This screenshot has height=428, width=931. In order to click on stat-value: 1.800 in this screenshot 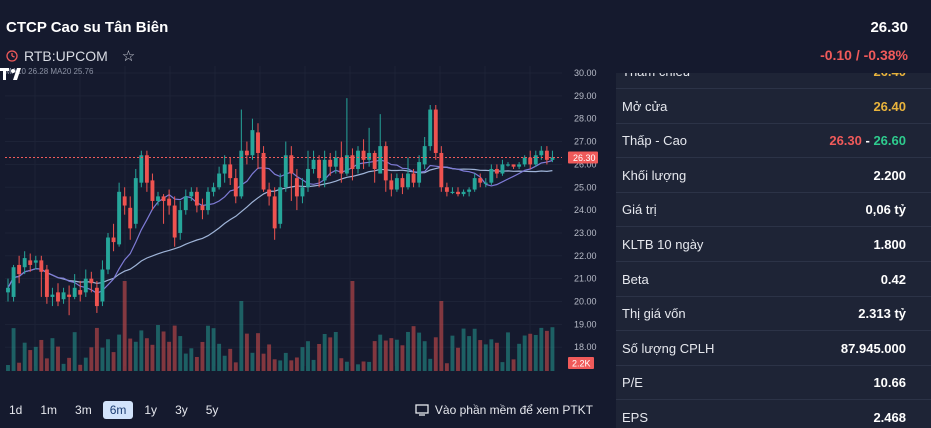, I will do `click(889, 244)`.